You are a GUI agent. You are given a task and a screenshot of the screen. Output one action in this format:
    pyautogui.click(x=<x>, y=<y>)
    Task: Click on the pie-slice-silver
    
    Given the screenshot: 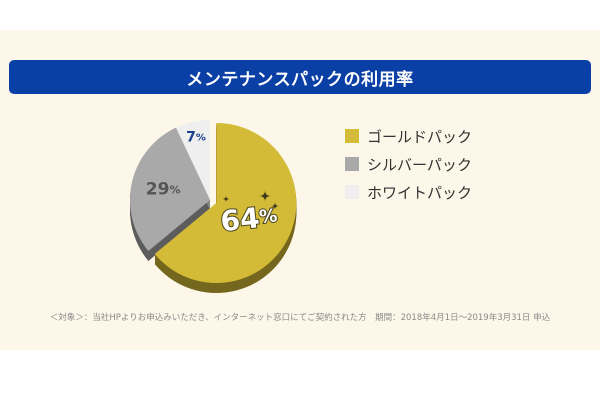 What is the action you would take?
    pyautogui.click(x=170, y=189)
    